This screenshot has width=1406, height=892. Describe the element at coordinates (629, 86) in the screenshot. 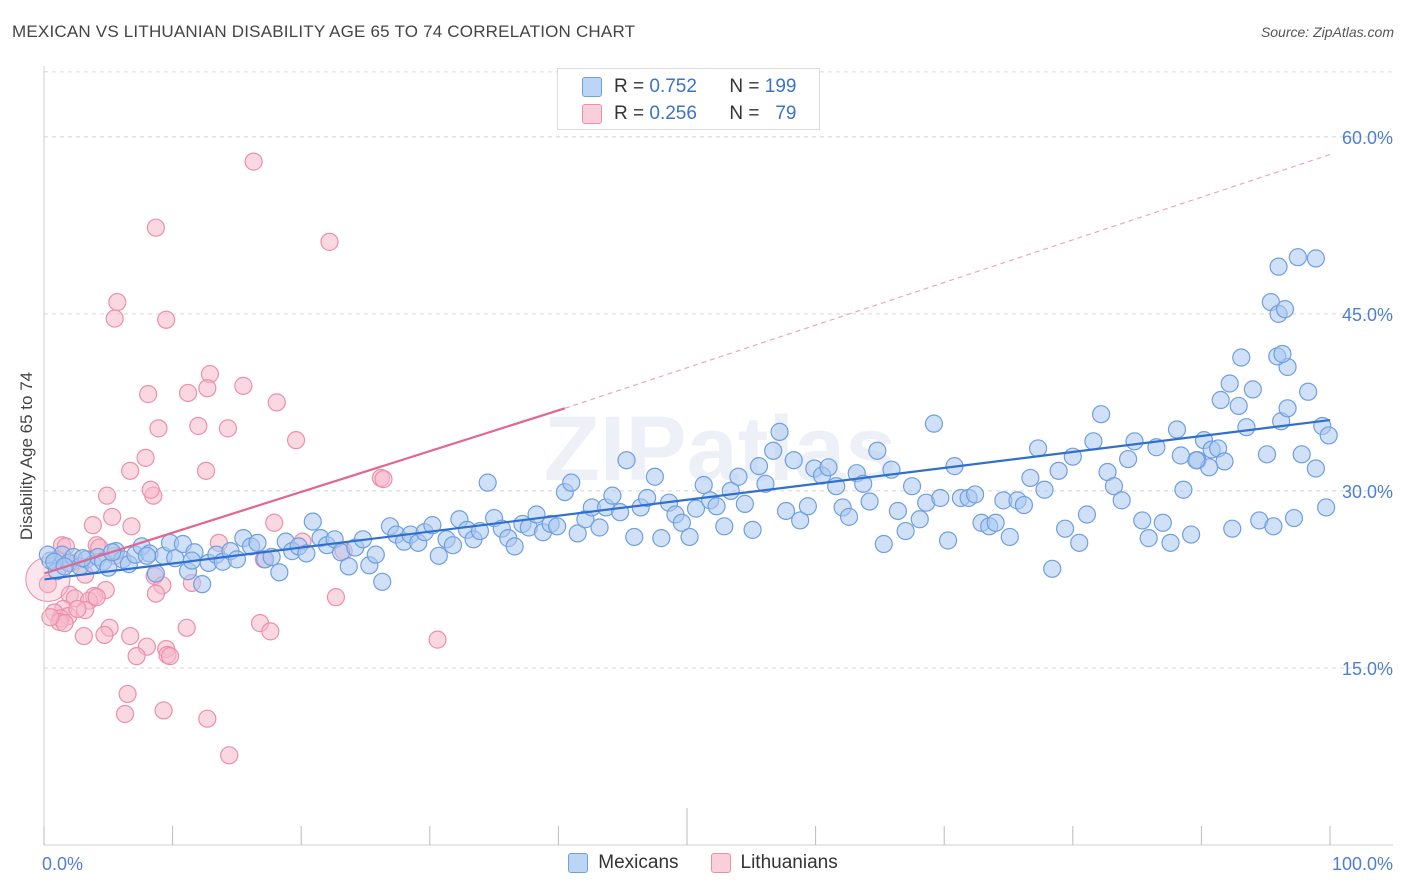

I see `legend-r-label: R =` at that location.